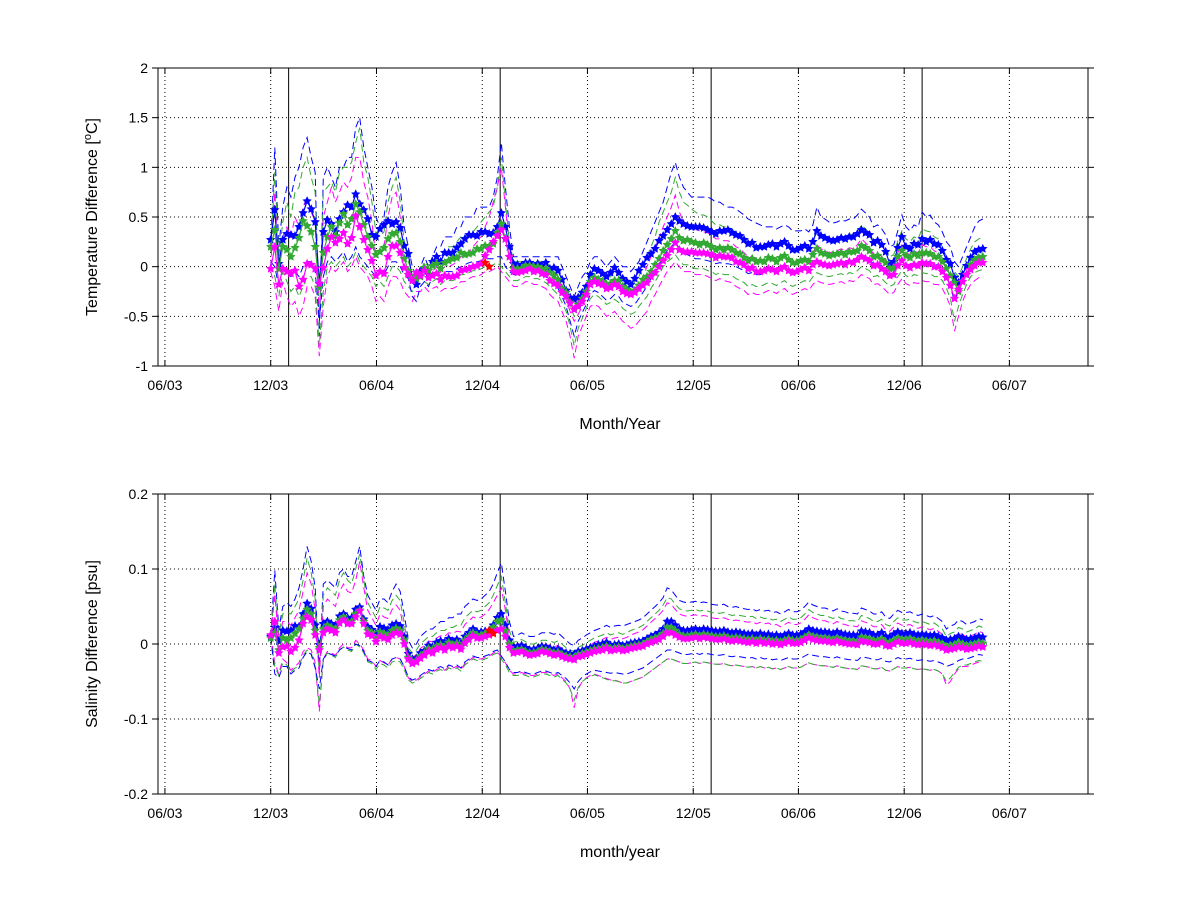 This screenshot has height=900, width=1200. Describe the element at coordinates (270, 385) in the screenshot. I see `temperature-x-tick-label: 12/03` at that location.